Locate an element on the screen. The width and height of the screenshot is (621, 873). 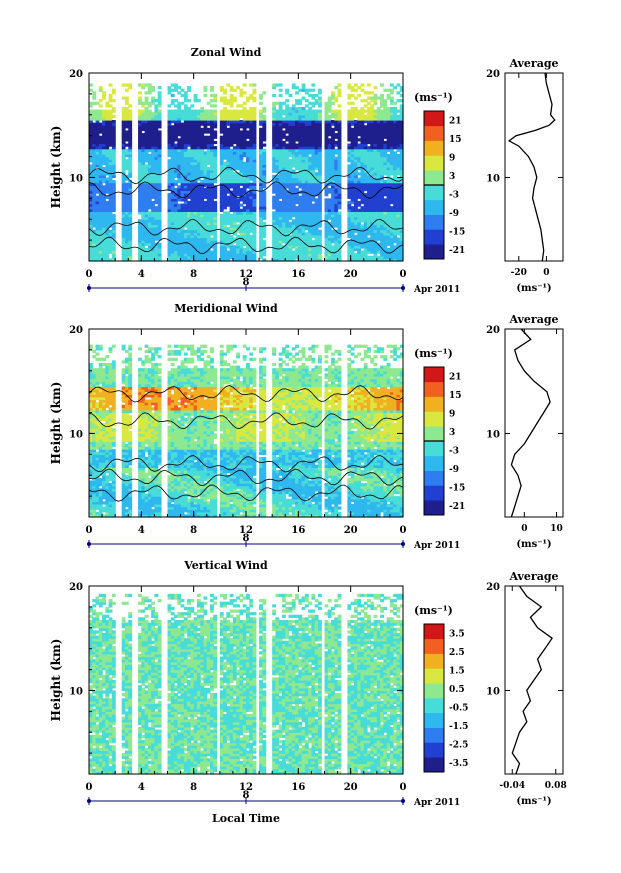
profile-x-tick-label: -20 is located at coordinates (519, 273).